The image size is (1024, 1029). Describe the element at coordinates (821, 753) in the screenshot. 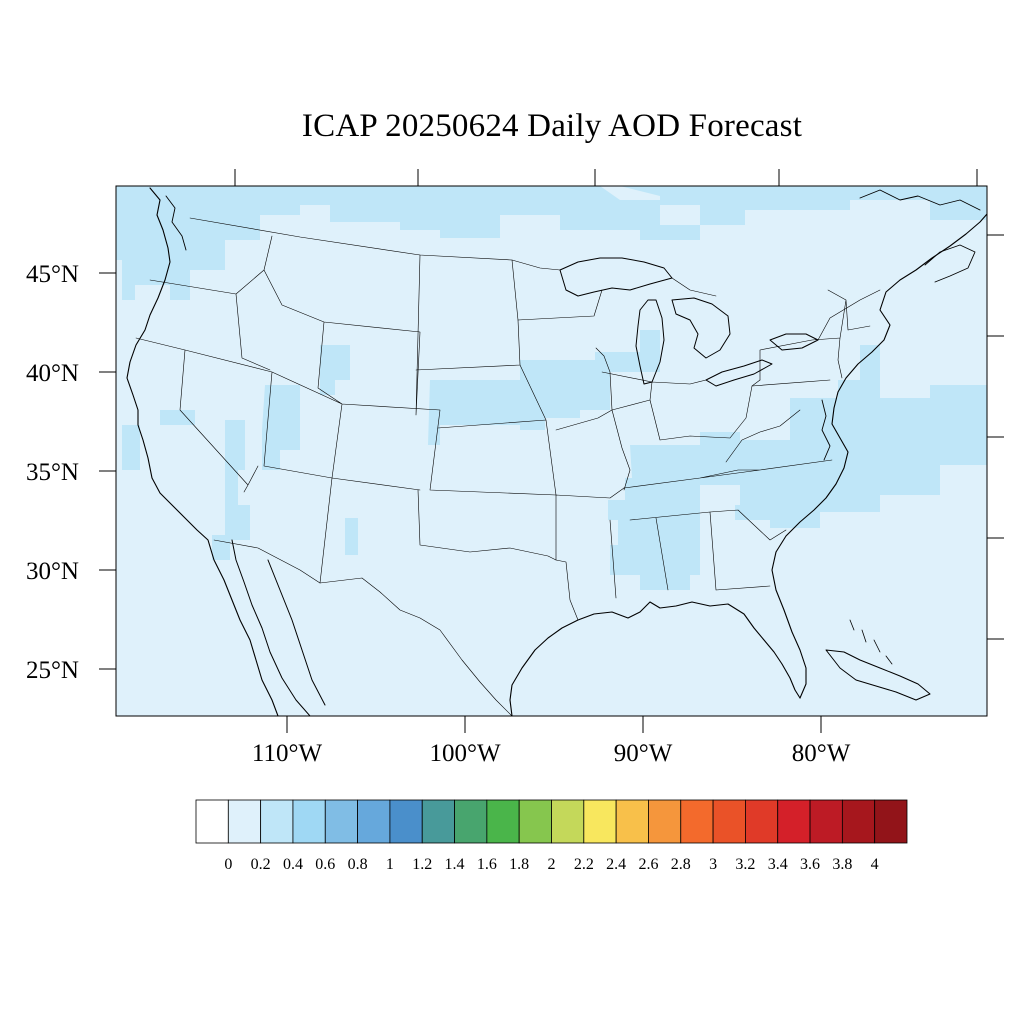

I see `lon-label: 80°W` at that location.